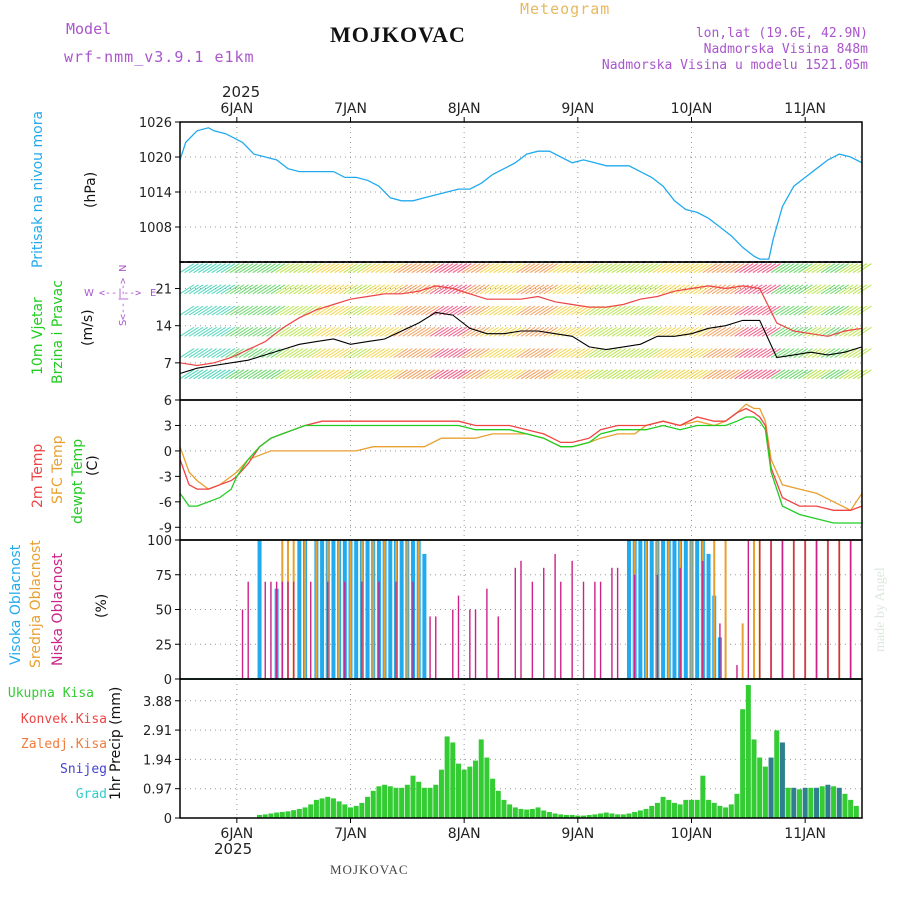 This screenshot has height=900, width=900. Describe the element at coordinates (464, 109) in the screenshot. I see `x-tick-label-top: 8JAN` at that location.